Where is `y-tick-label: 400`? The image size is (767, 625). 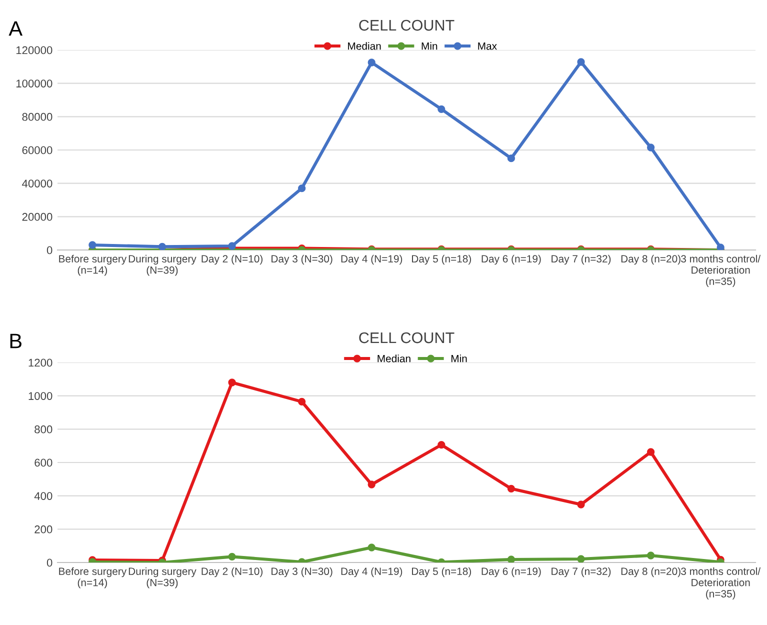
y-tick-label: 400 is located at coordinates (43, 496).